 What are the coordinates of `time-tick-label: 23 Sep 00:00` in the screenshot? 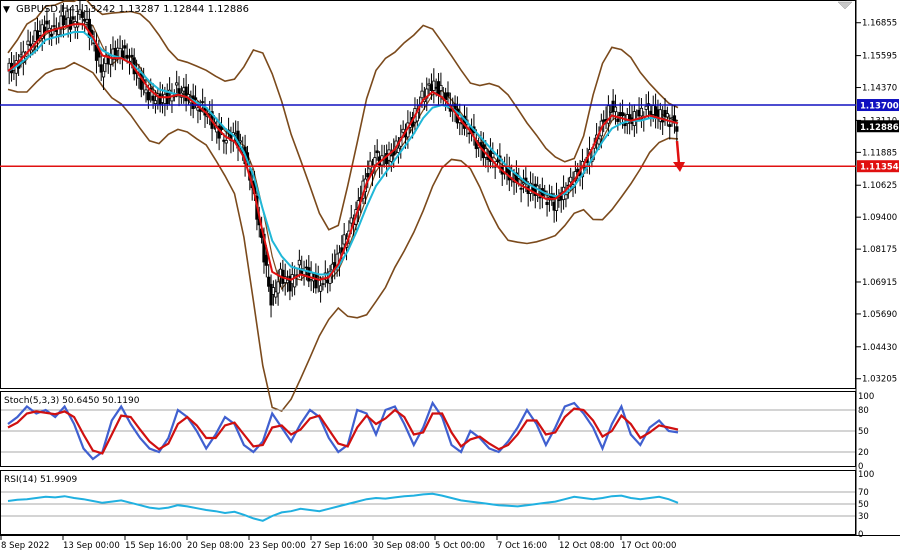 It's located at (277, 546).